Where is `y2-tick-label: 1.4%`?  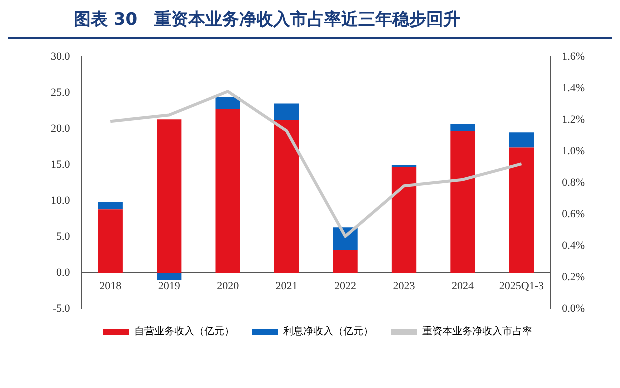
y2-tick-label: 1.4% is located at coordinates (574, 88).